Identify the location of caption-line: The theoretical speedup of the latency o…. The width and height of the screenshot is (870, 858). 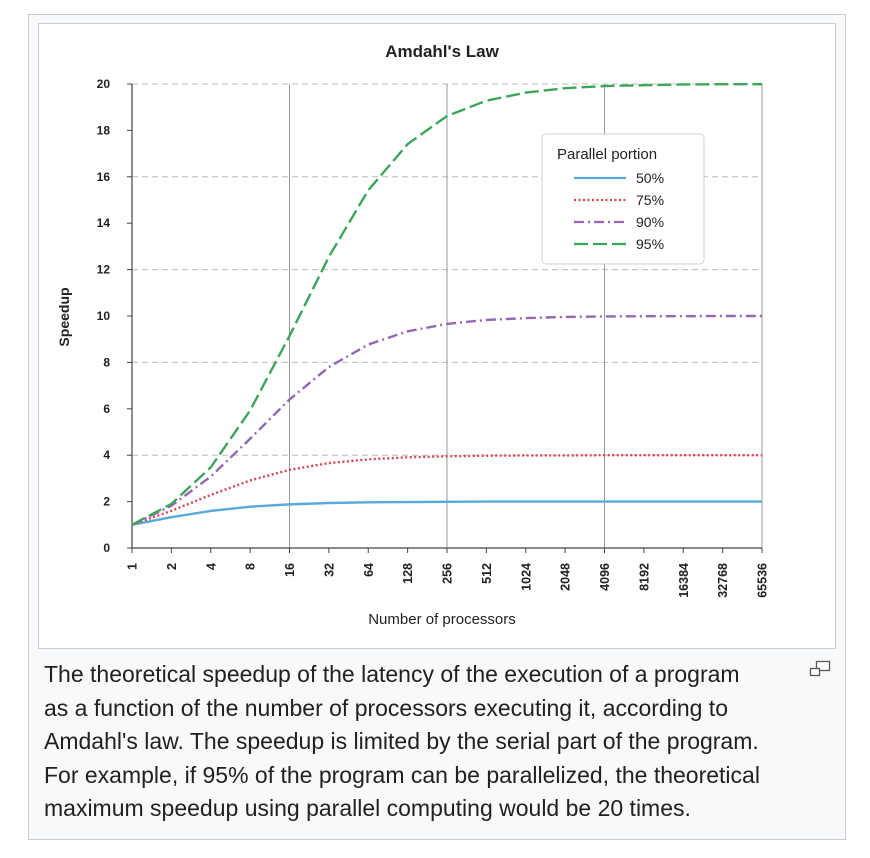
(392, 674).